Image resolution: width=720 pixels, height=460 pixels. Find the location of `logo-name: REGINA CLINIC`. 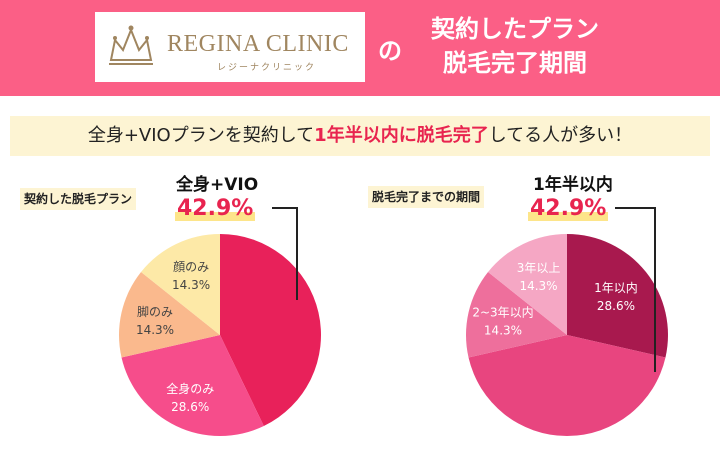

logo-name: REGINA CLINIC is located at coordinates (258, 44).